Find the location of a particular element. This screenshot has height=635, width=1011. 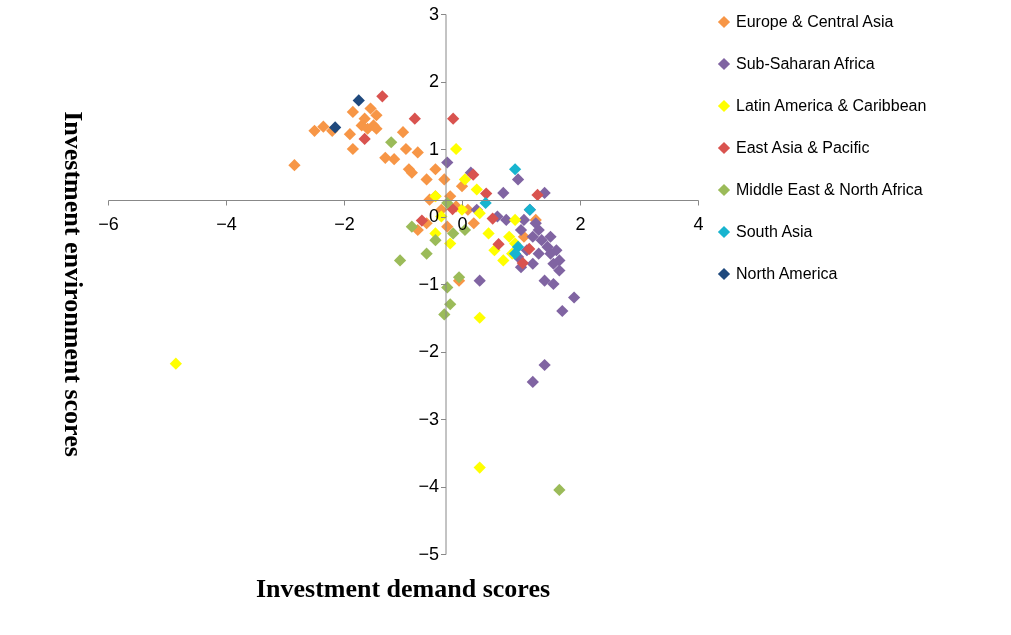

x-tick-label: −4 is located at coordinates (226, 223).